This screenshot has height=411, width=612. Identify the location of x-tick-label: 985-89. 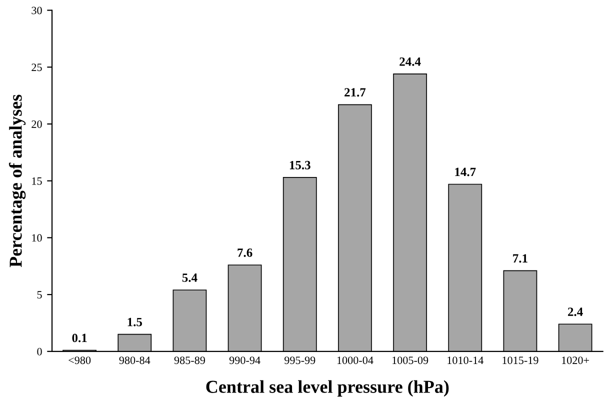
(190, 360).